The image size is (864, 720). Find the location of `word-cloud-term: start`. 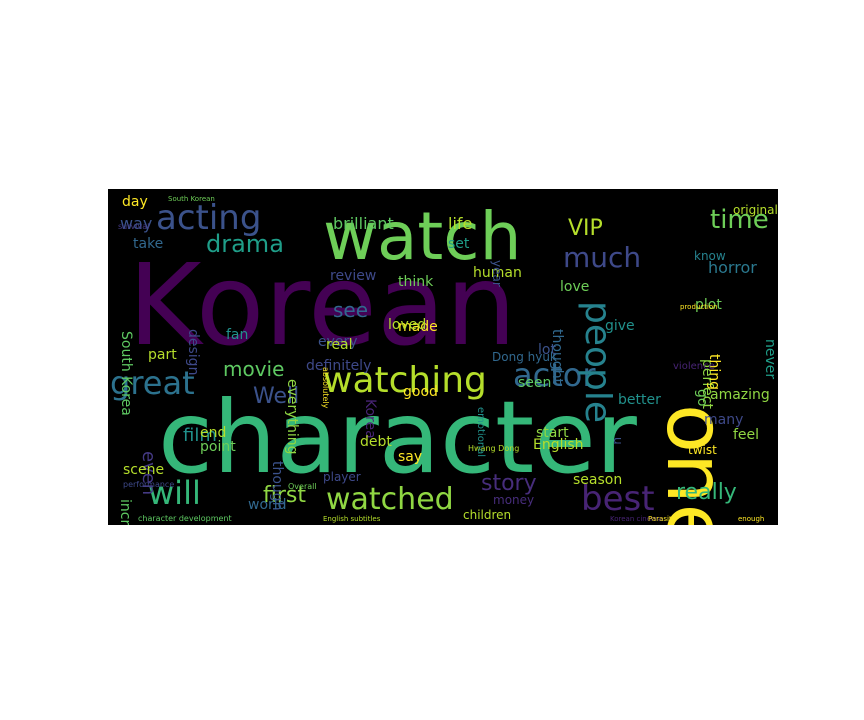

word-cloud-term: start is located at coordinates (552, 433).